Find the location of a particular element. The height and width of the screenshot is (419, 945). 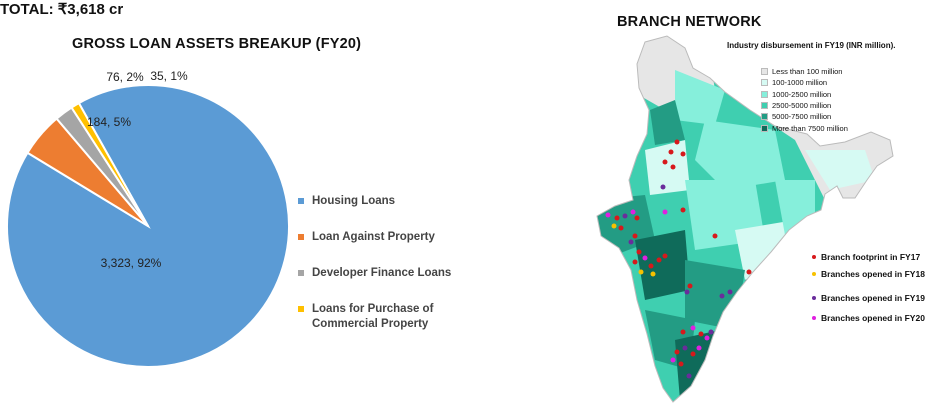

shade-label: Less than 100 million is located at coordinates (807, 72).